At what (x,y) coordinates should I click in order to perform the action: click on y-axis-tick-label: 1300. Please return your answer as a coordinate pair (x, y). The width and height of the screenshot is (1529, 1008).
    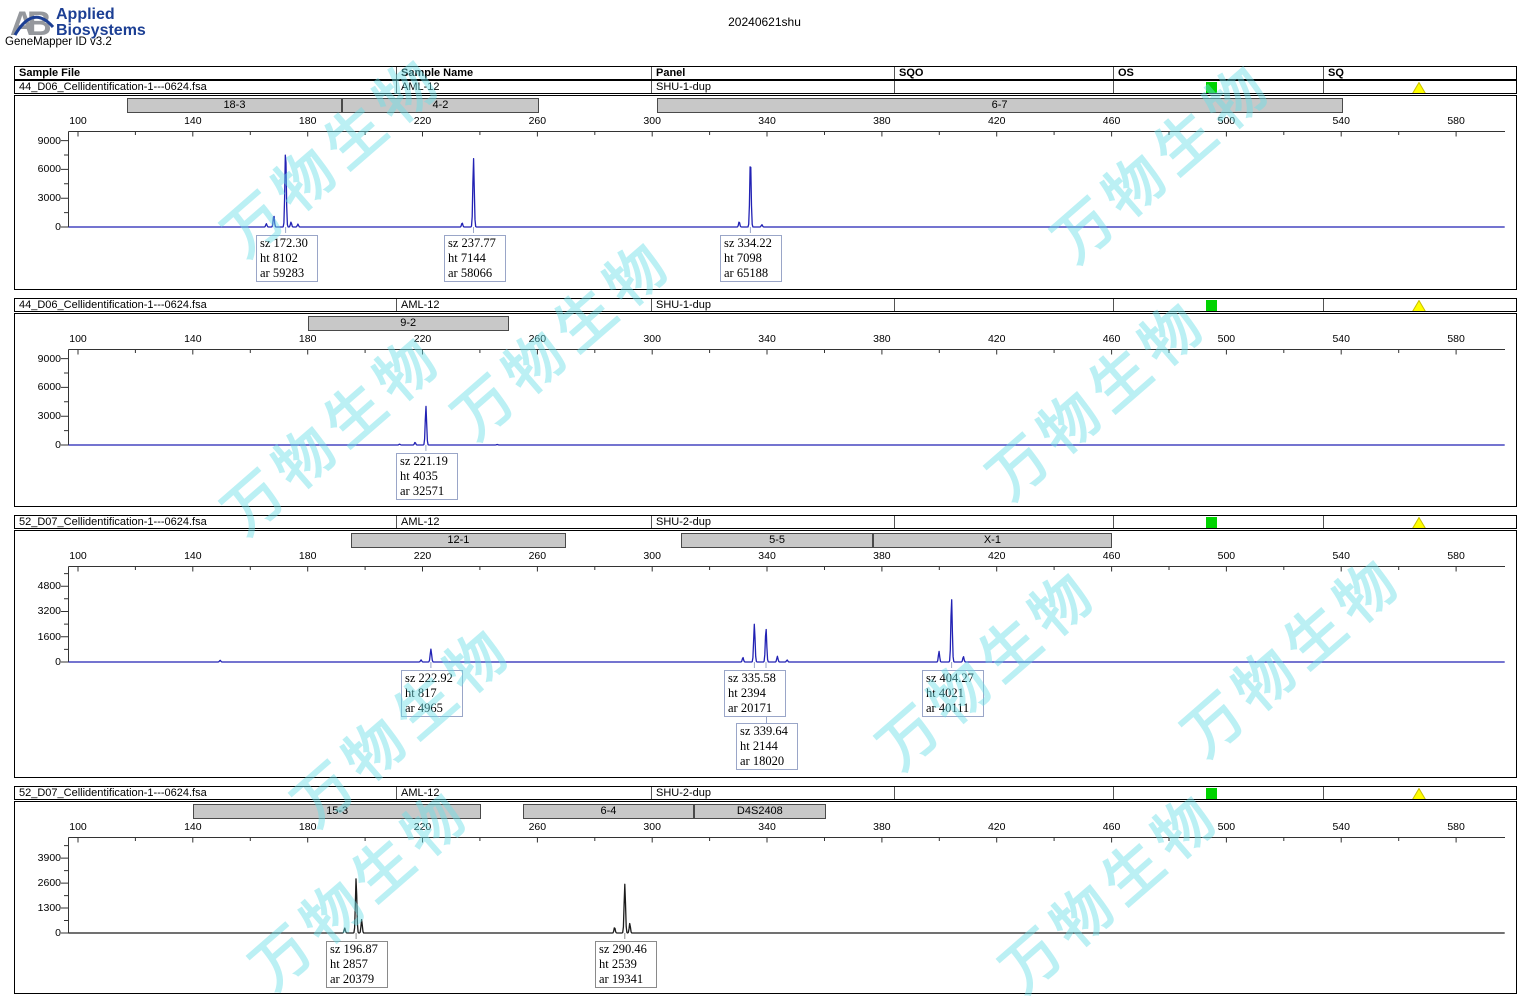
    Looking at the image, I should click on (49, 908).